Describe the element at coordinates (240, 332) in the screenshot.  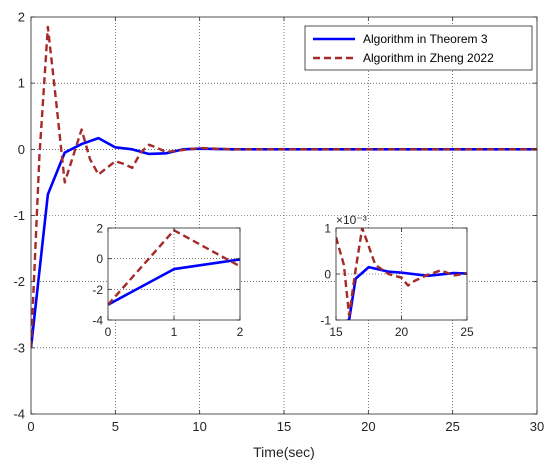
I see `x-tick-label: 2` at that location.